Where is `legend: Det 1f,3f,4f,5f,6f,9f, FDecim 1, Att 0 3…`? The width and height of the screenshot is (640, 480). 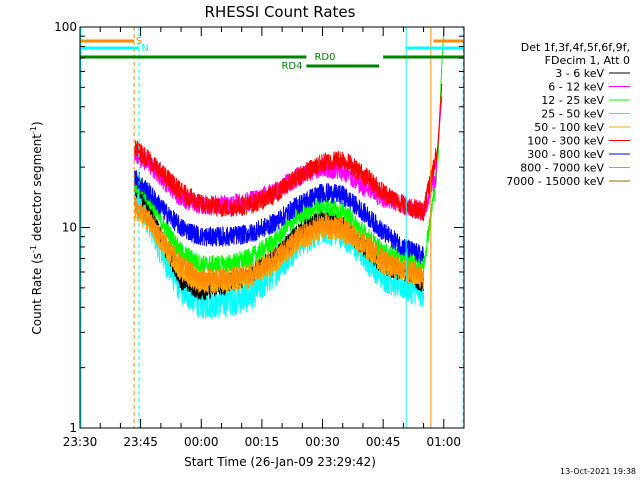 legend: Det 1f,3f,4f,5f,6f,9f, FDecim 1, Att 0 3… is located at coordinates (568, 114).